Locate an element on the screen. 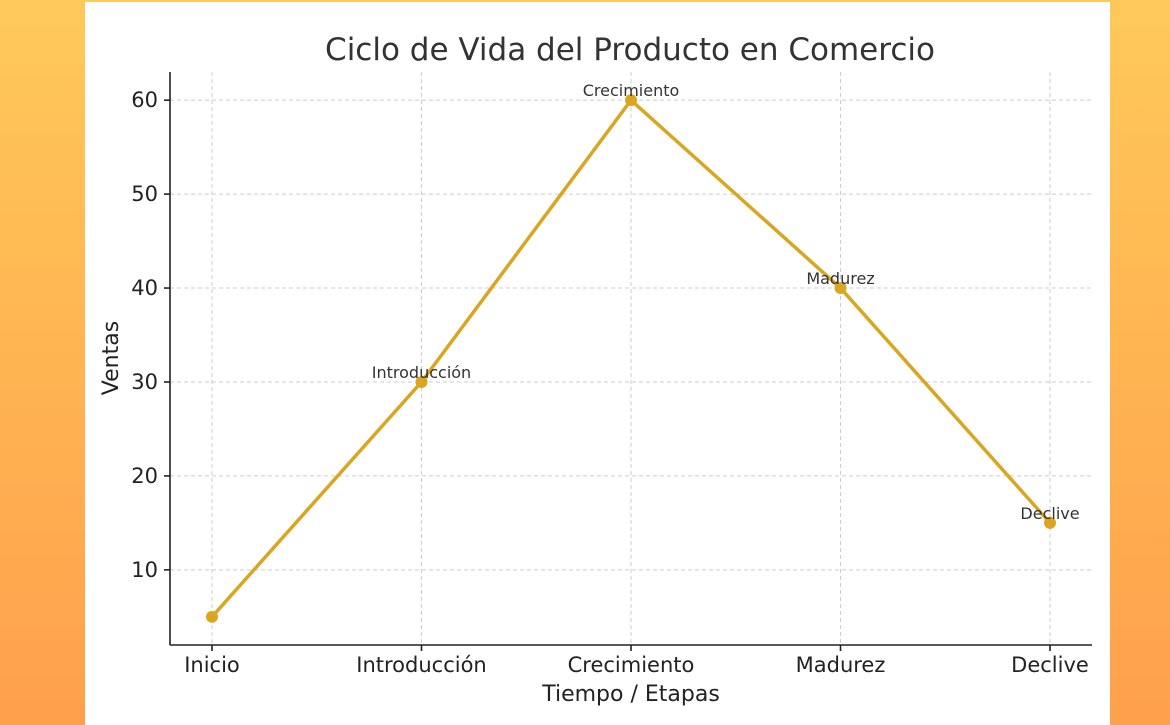  x-tick-label: Introducción is located at coordinates (421, 665).